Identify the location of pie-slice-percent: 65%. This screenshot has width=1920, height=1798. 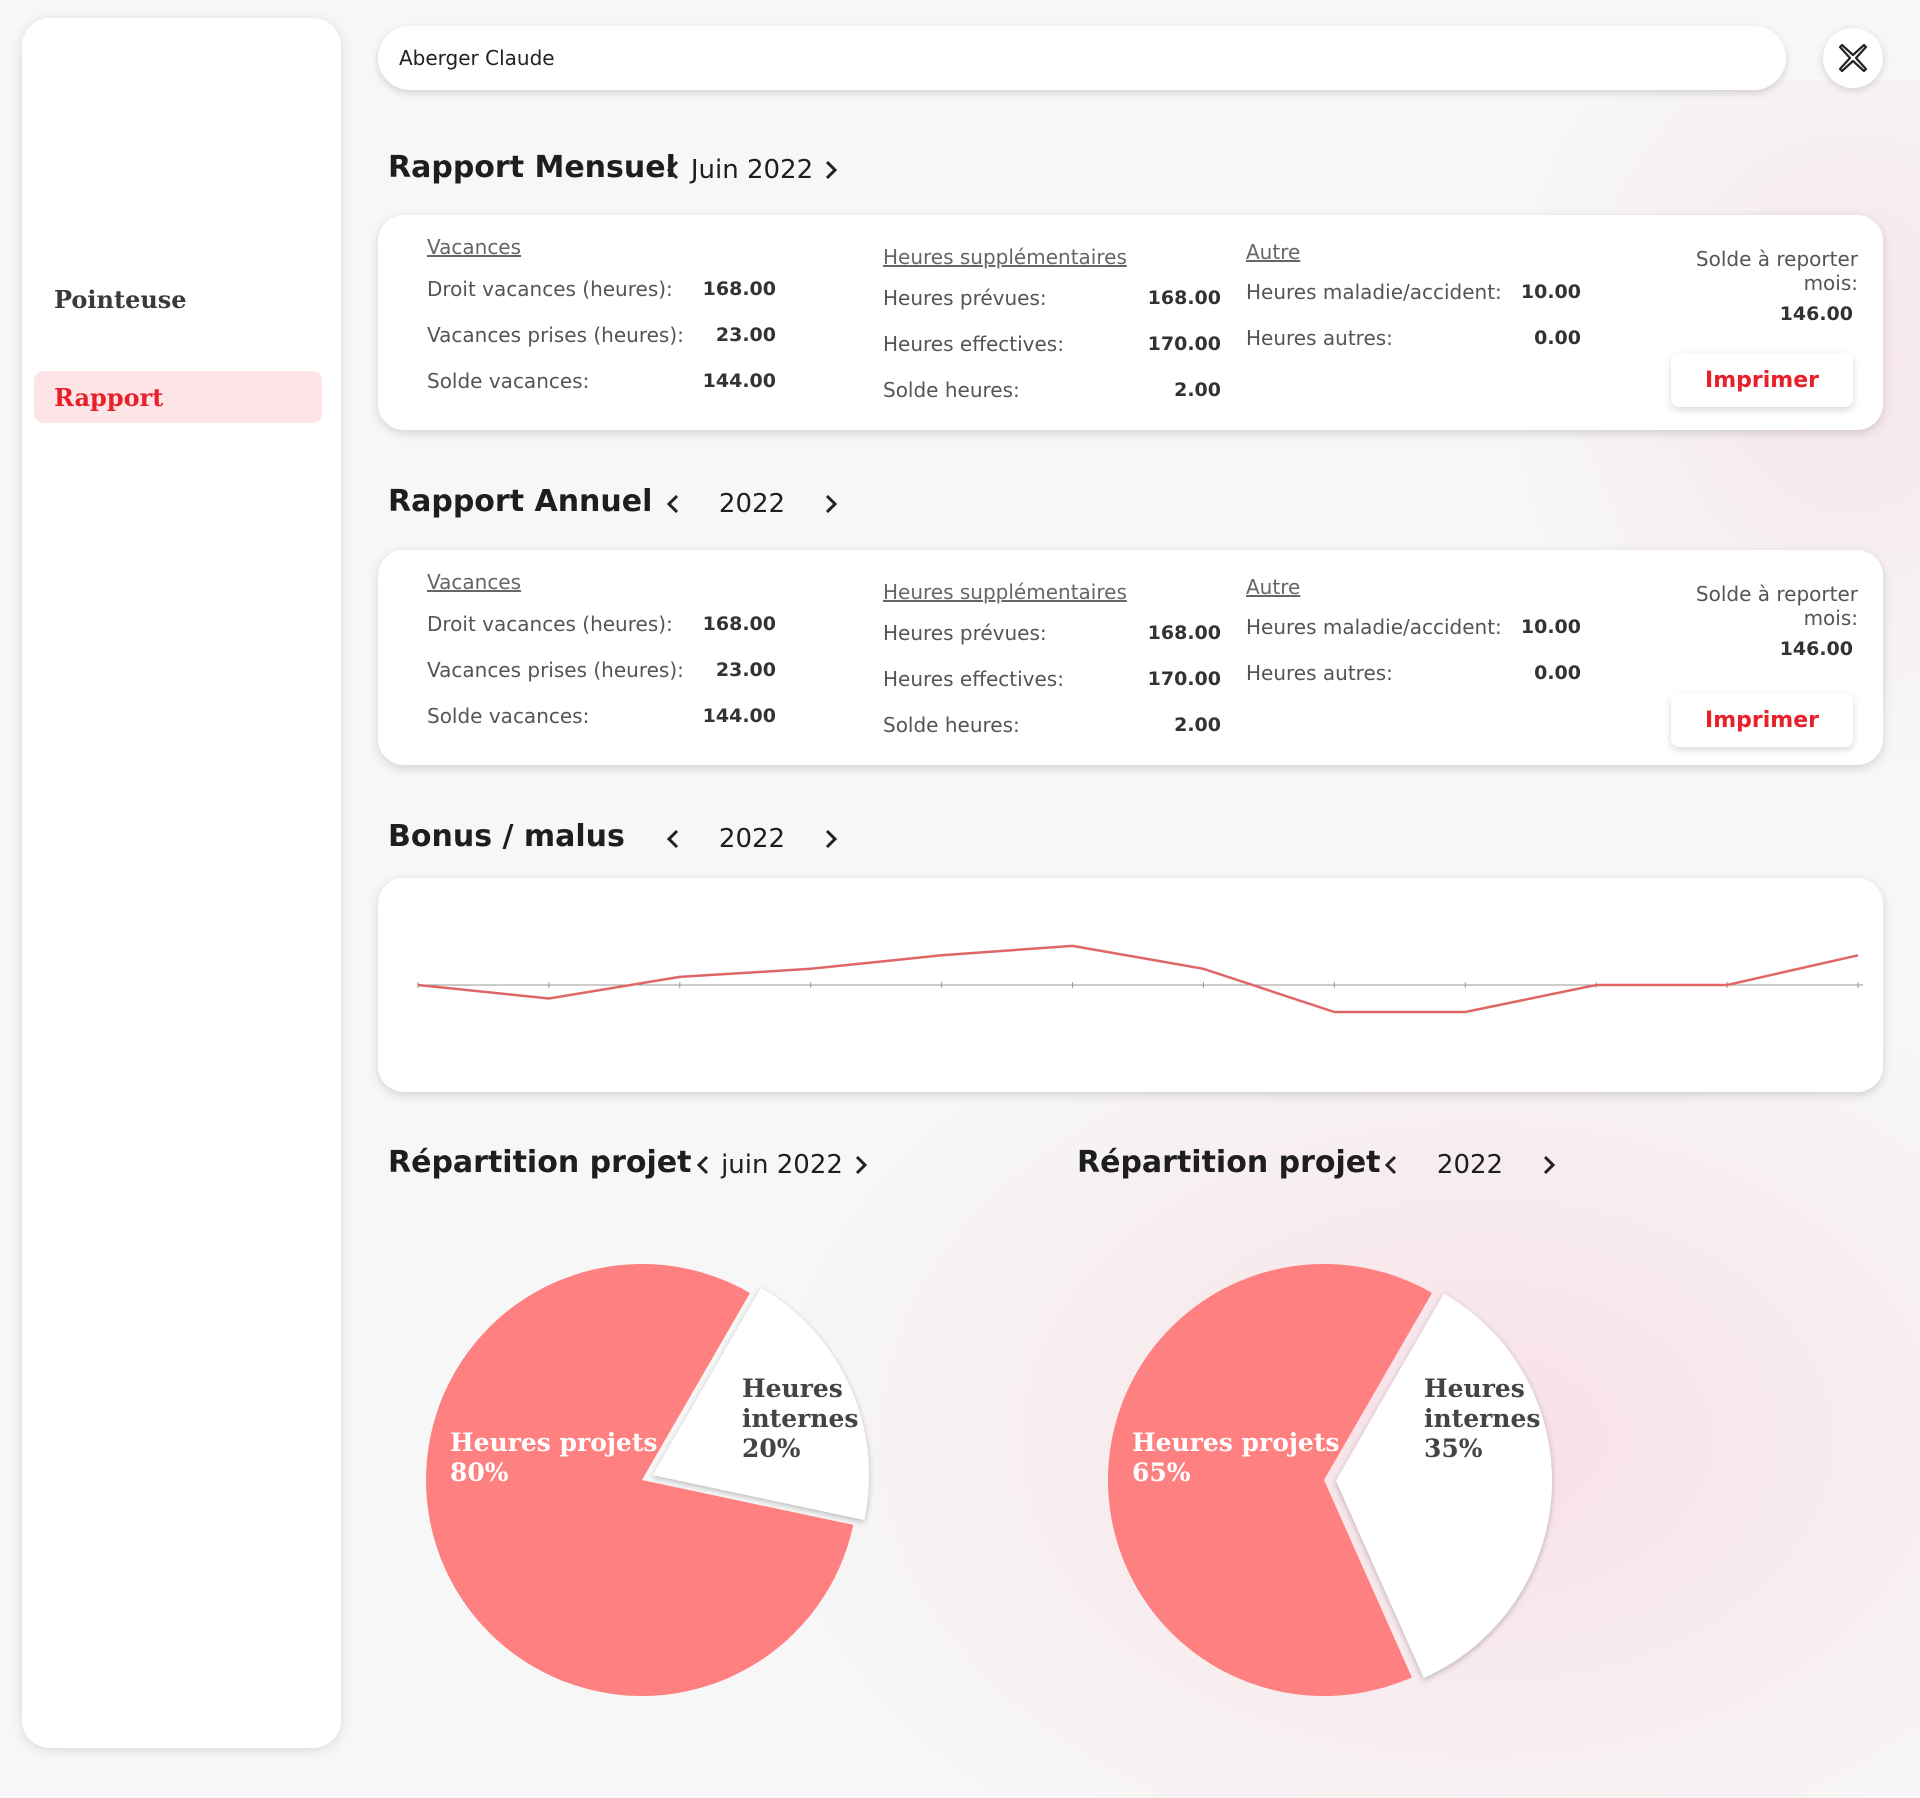
(1161, 1472).